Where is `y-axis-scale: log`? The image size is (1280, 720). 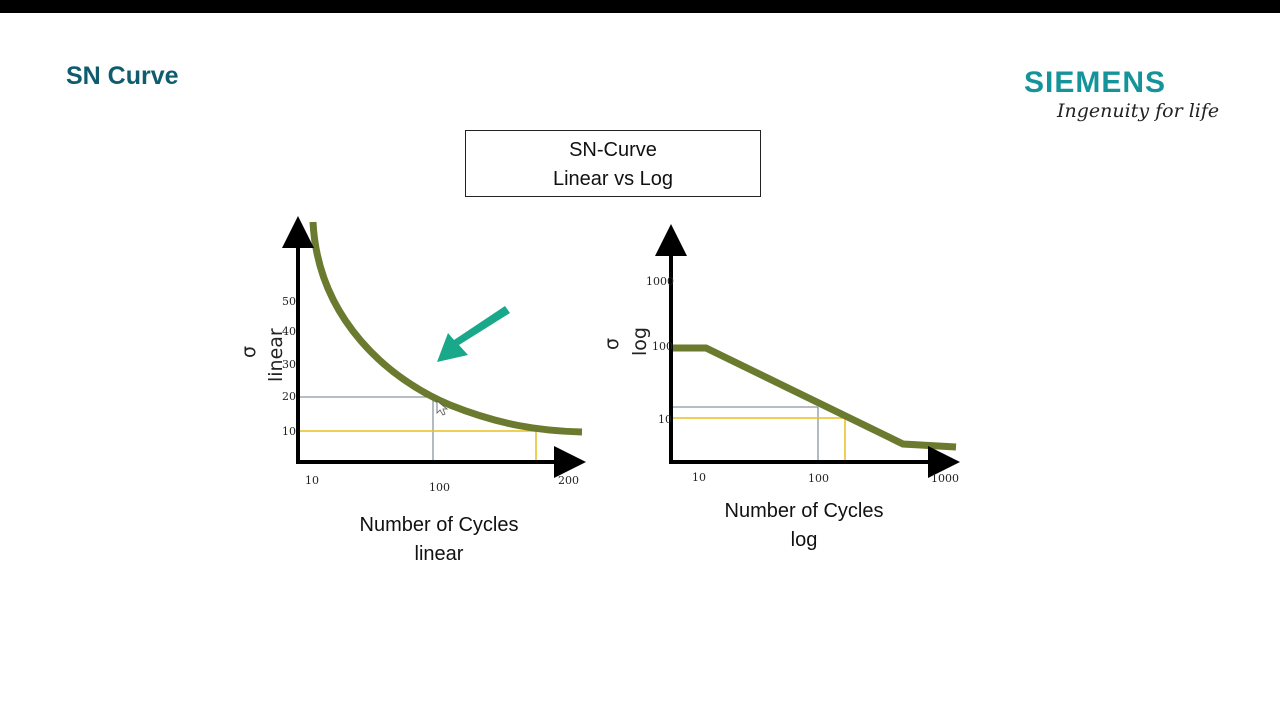
y-axis-scale: log is located at coordinates (640, 341).